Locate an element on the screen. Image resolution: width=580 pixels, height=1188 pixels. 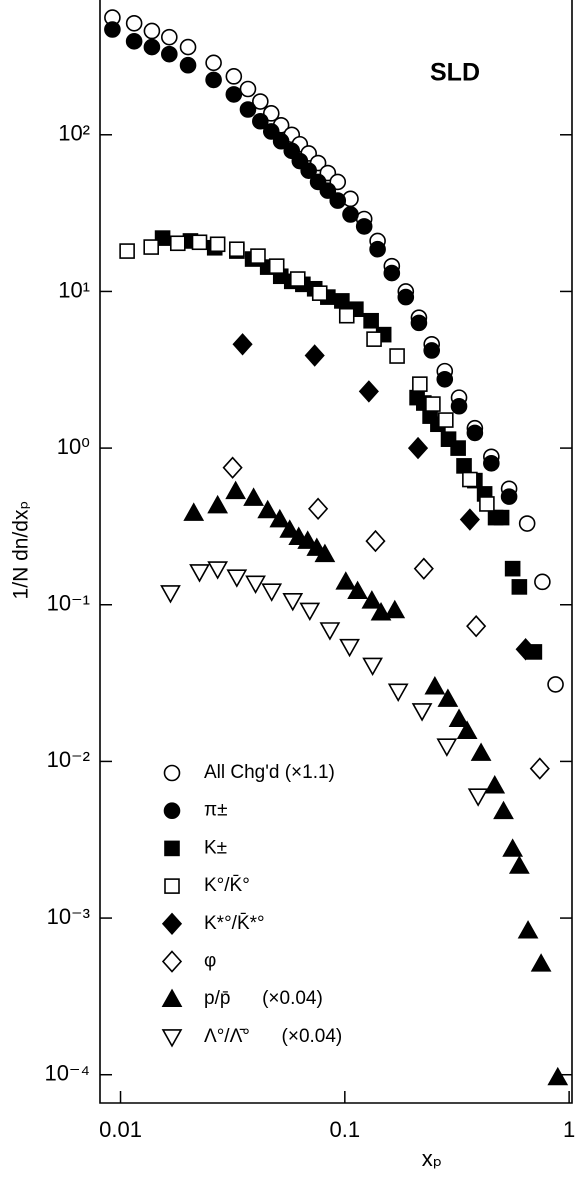
y-tick-label: 10² is located at coordinates (74, 133).